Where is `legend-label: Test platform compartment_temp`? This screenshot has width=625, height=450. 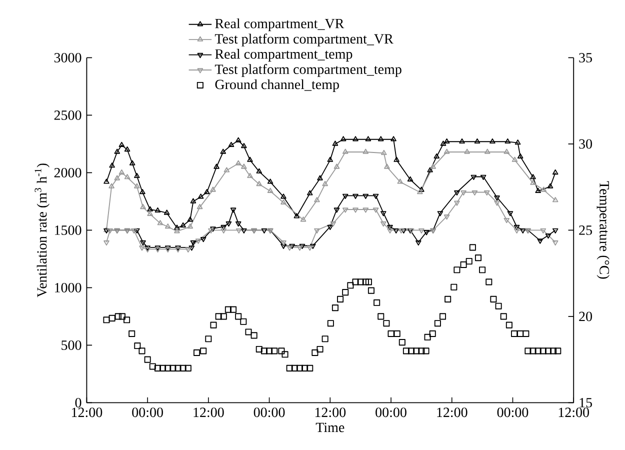 legend-label: Test platform compartment_temp is located at coordinates (308, 70).